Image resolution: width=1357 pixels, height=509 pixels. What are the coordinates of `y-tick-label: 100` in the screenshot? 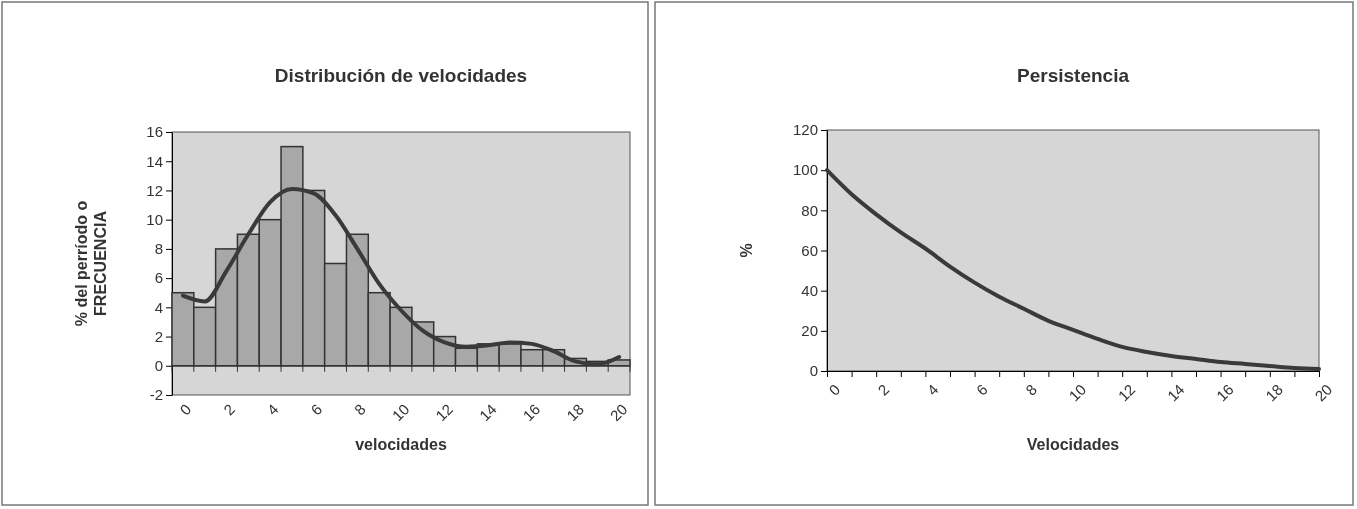 It's located at (805, 170).